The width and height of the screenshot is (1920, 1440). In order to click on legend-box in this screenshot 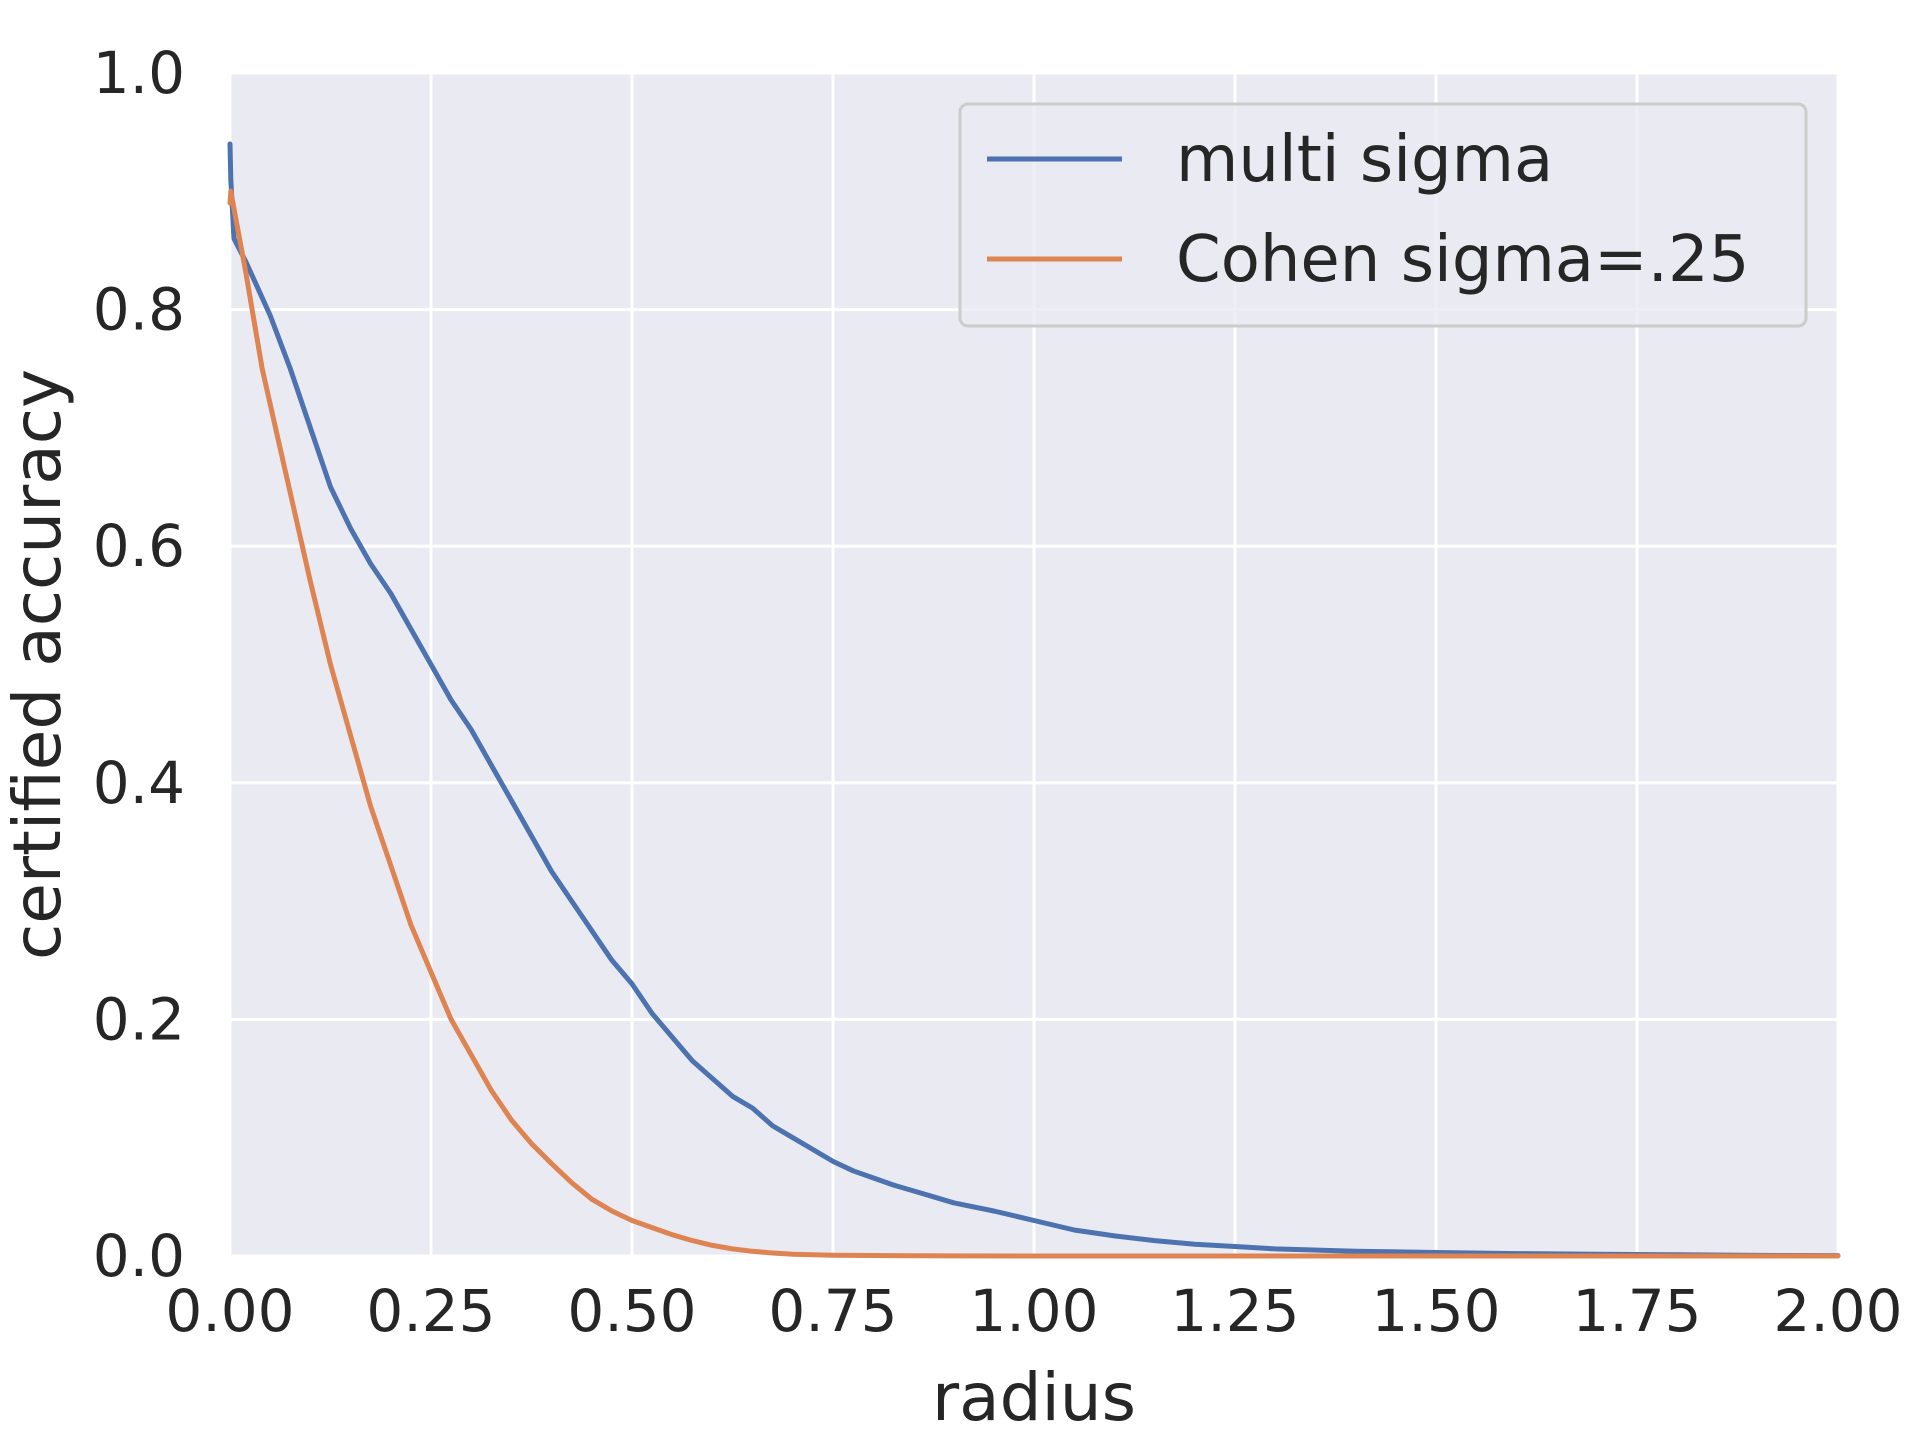, I will do `click(1383, 215)`.